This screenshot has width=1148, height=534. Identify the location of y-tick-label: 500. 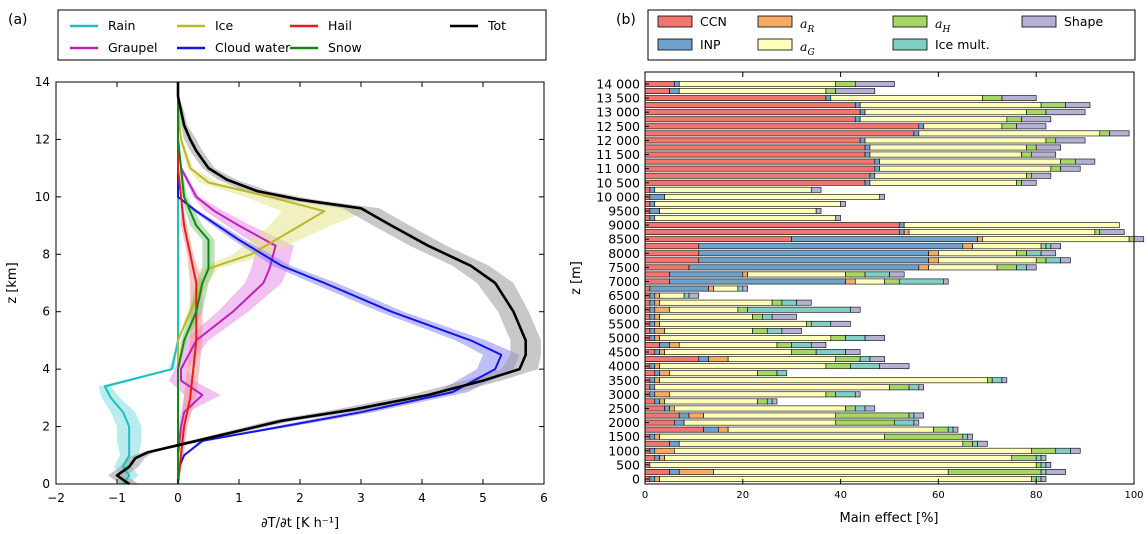
(628, 464).